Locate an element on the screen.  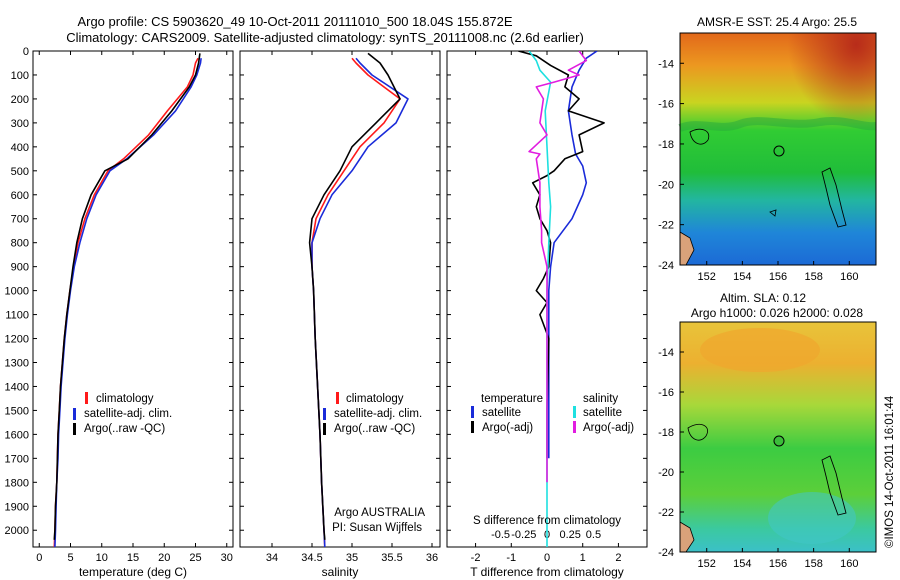
legend-t-argo-swatch is located at coordinates (472, 427).